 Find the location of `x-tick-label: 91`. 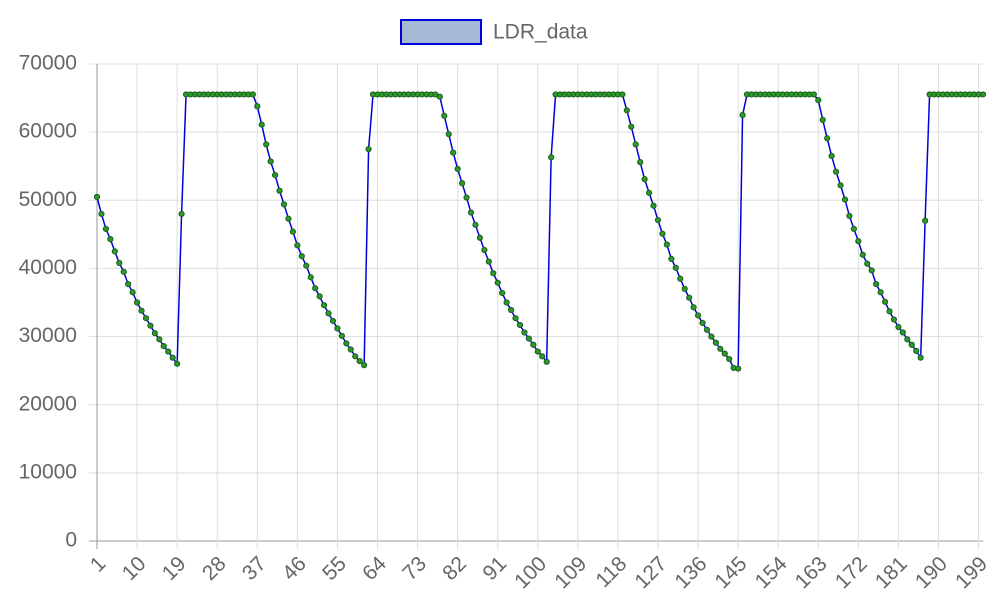

x-tick-label: 91 is located at coordinates (494, 568).